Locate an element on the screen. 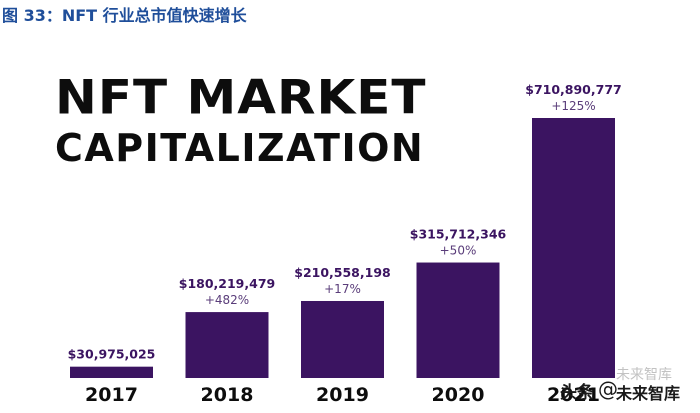 This screenshot has width=700, height=413. category-label-2019: 2019 is located at coordinates (342, 395).